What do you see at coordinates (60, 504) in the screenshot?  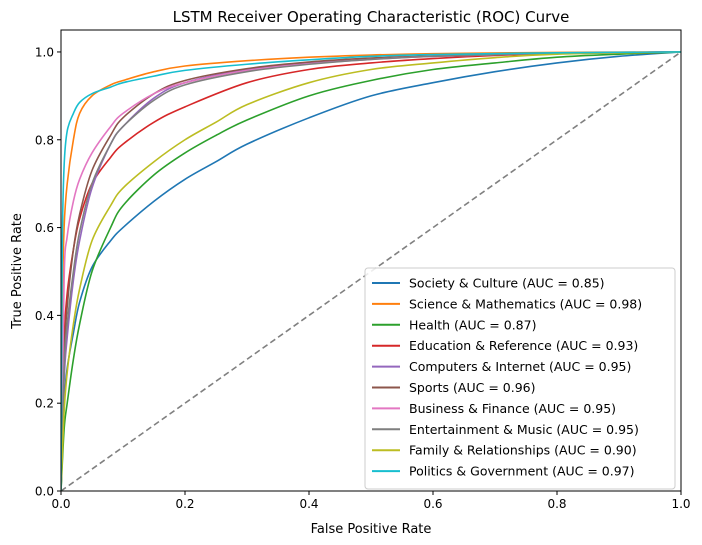 I see `x-tick-label: 0.0` at bounding box center [60, 504].